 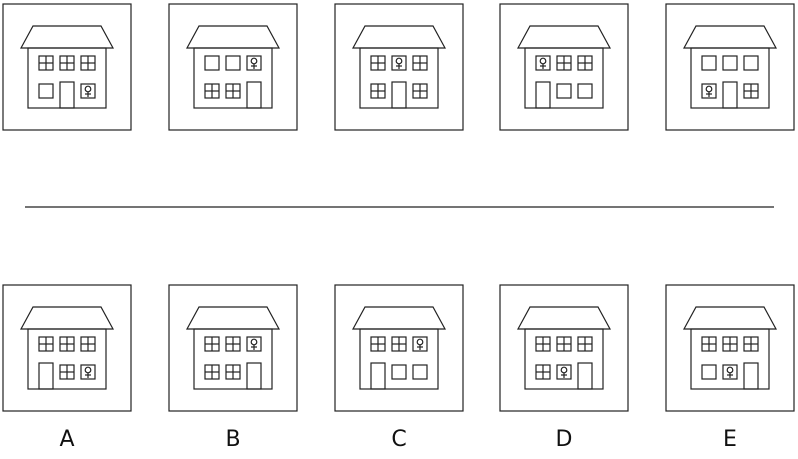 I want to click on option-label: C, so click(x=398, y=439).